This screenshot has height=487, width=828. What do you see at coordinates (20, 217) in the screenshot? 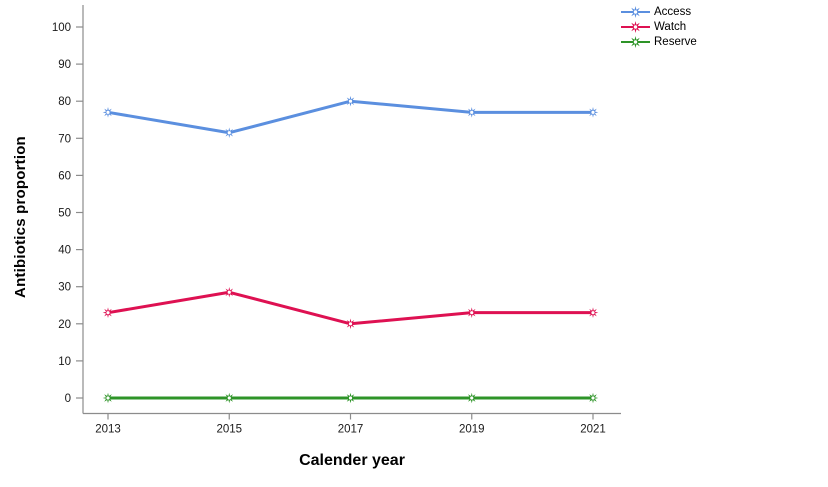
I see `y-axis-title: Antibiotics proportion` at bounding box center [20, 217].